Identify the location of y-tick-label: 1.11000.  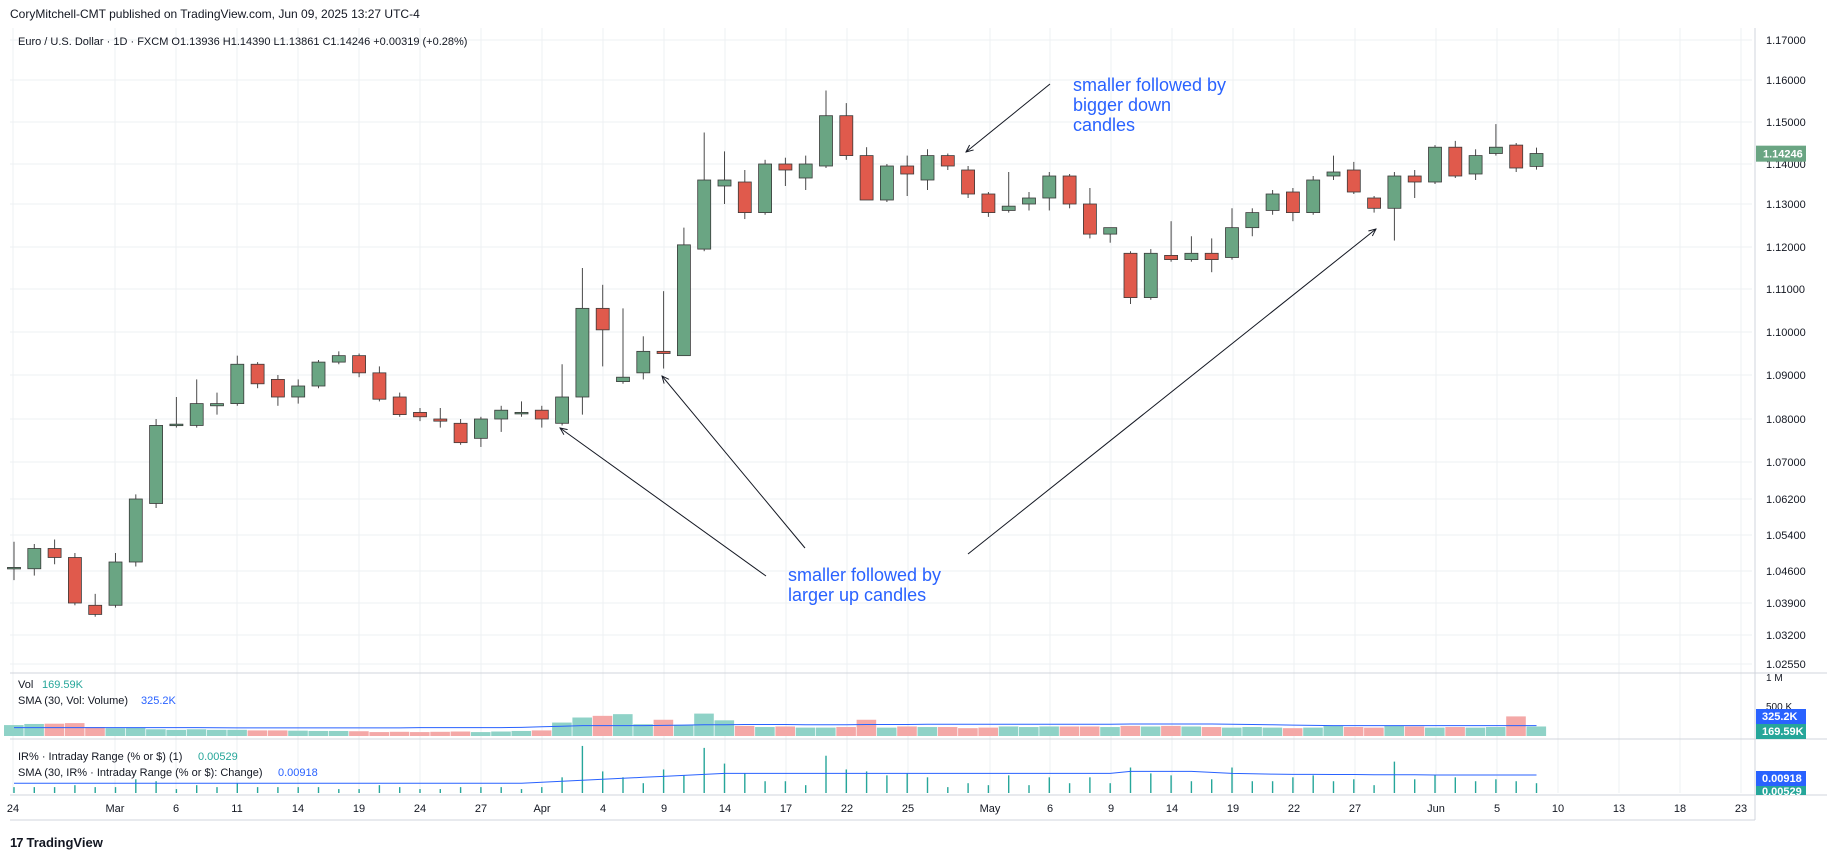
(1785, 290).